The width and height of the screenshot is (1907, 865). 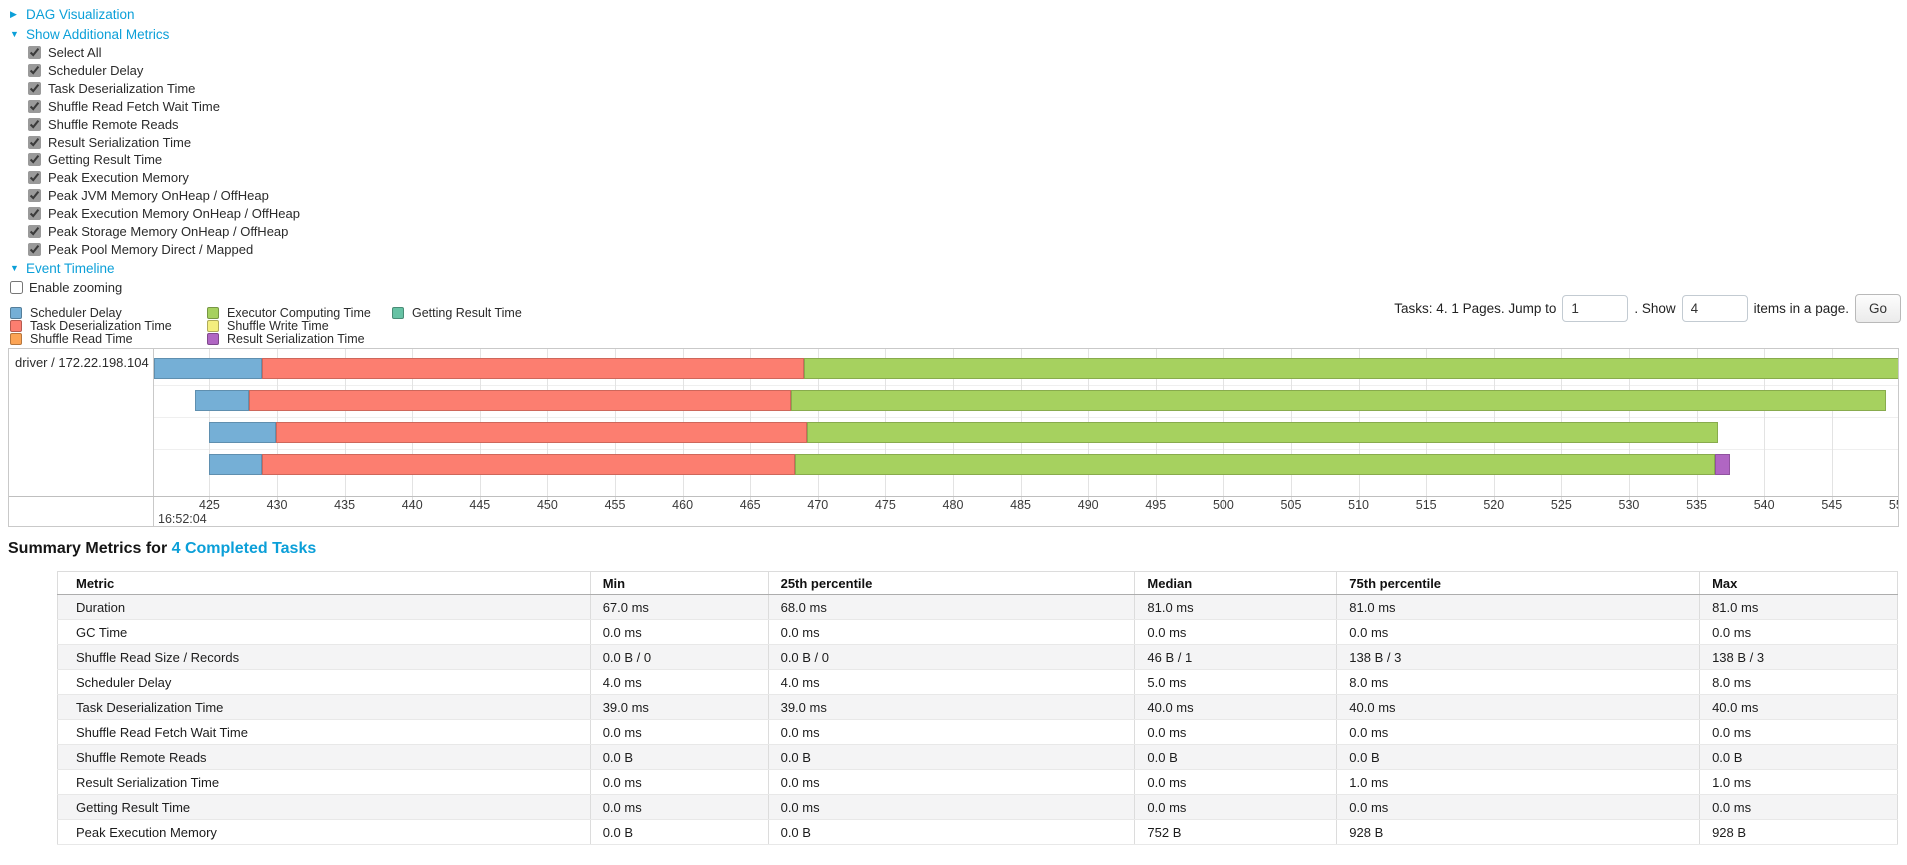 I want to click on enable-zooming-checkbox, so click(x=16, y=288).